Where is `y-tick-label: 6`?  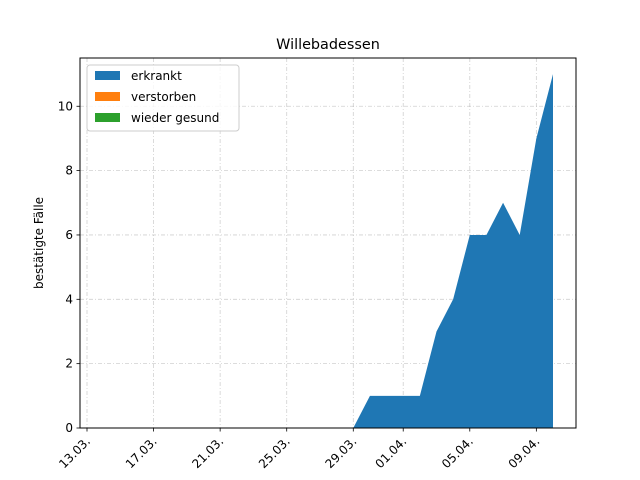
y-tick-label: 6 is located at coordinates (69, 235).